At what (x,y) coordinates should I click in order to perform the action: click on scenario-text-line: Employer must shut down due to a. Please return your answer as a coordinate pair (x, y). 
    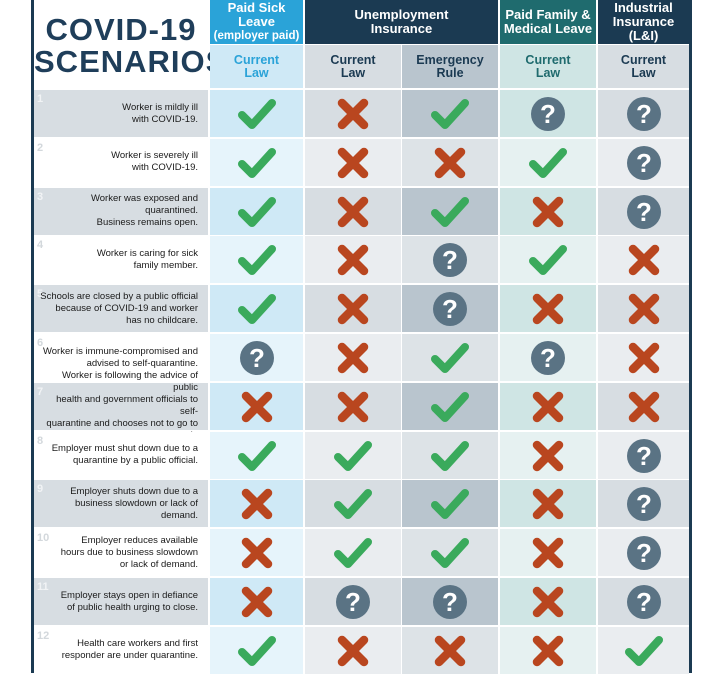
    Looking at the image, I should click on (124, 449).